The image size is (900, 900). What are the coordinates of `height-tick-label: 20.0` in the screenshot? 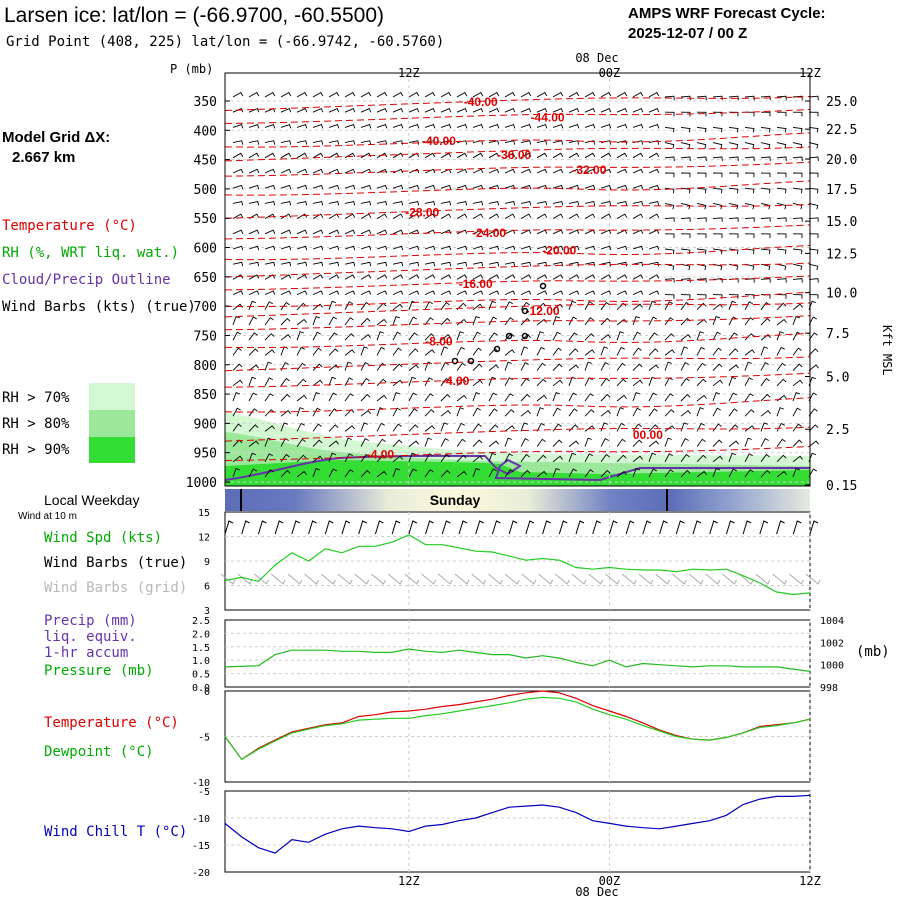 It's located at (841, 160).